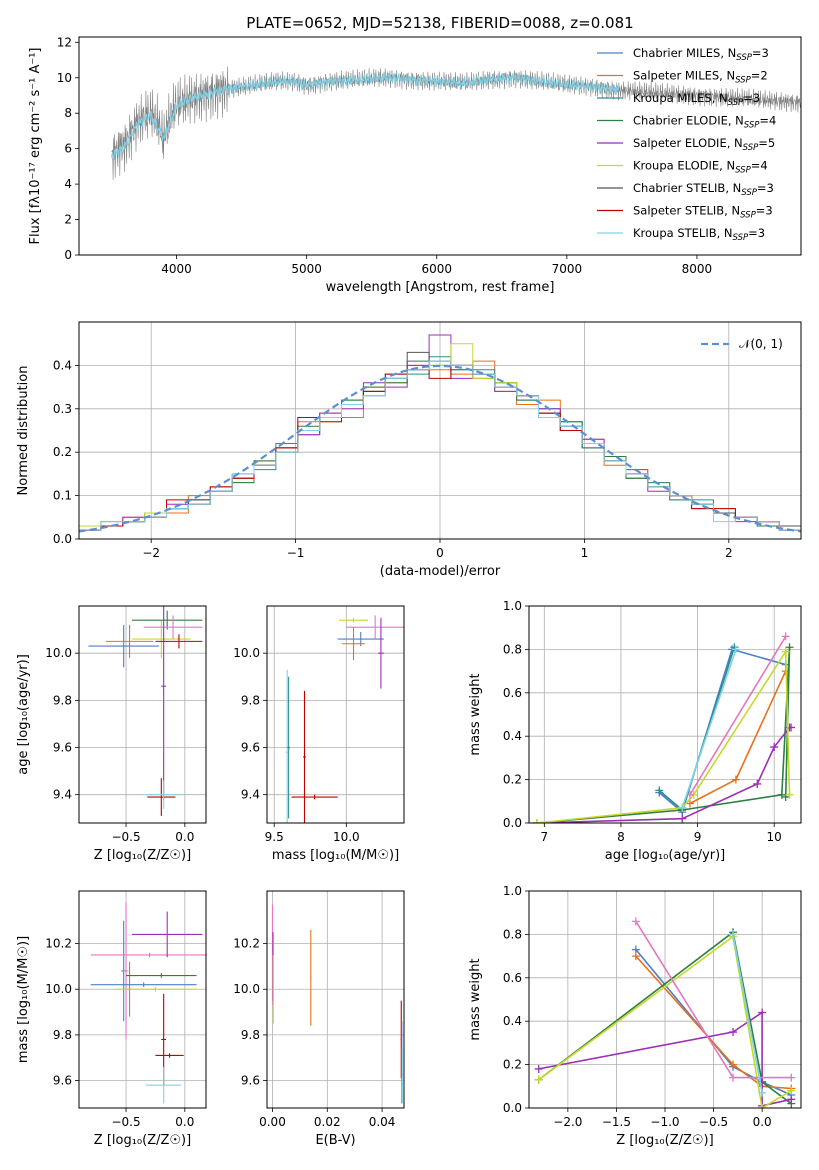 The width and height of the screenshot is (819, 1170). I want to click on y-tick-label: 8, so click(68, 113).